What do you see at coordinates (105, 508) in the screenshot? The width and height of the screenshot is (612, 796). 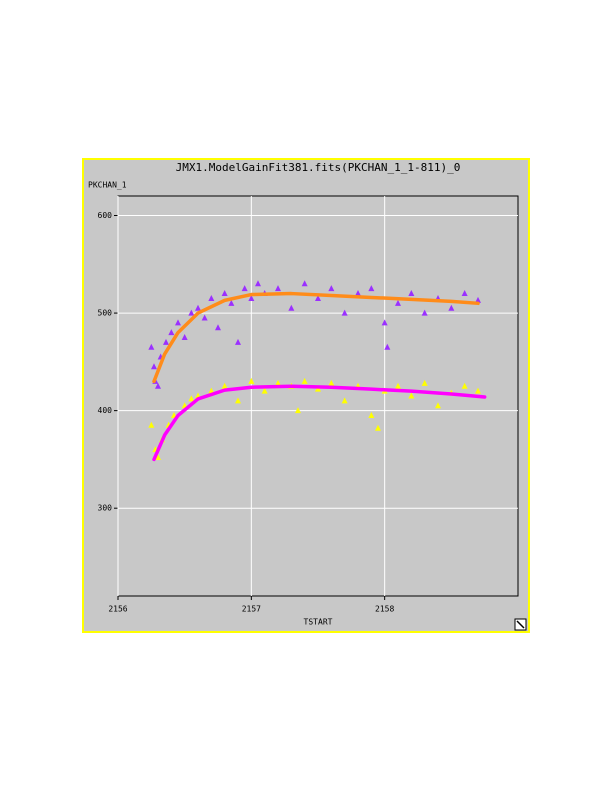 I see `y-tick-label: 300` at bounding box center [105, 508].